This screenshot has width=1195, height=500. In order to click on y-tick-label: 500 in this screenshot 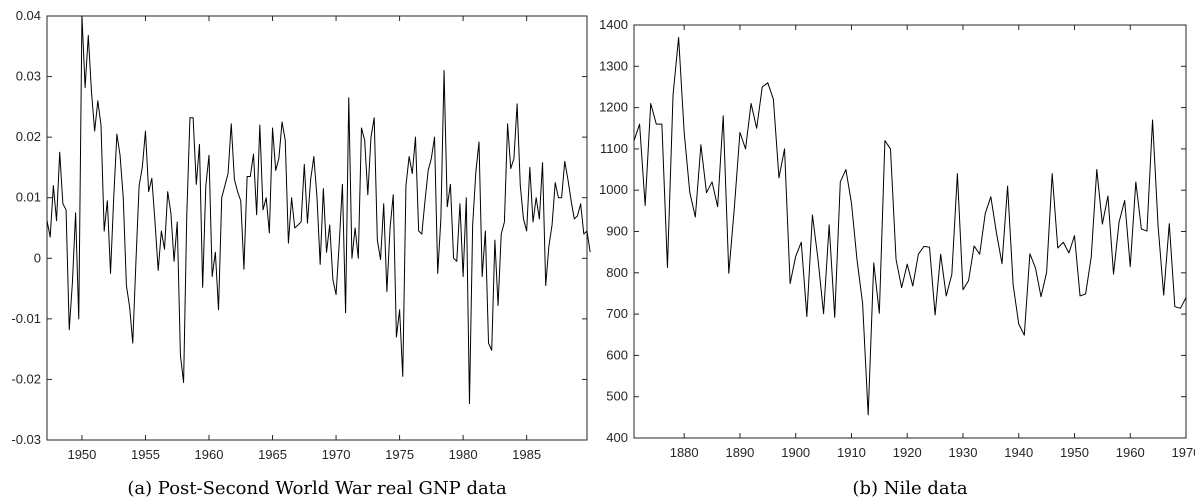, I will do `click(617, 396)`.